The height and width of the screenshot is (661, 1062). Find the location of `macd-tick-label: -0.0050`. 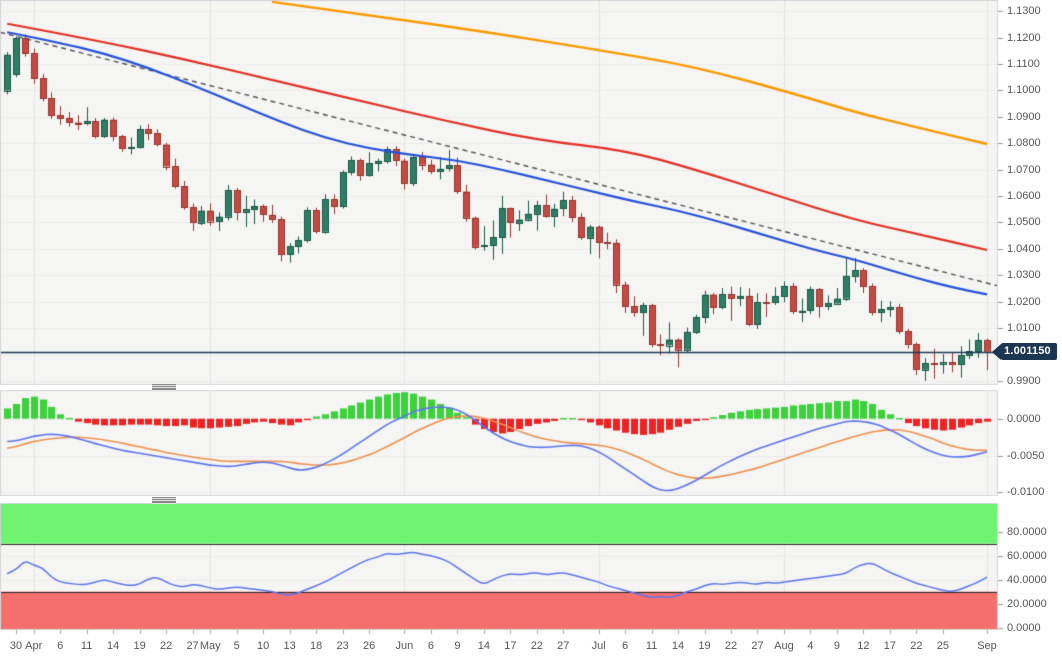

macd-tick-label: -0.0050 is located at coordinates (1026, 455).